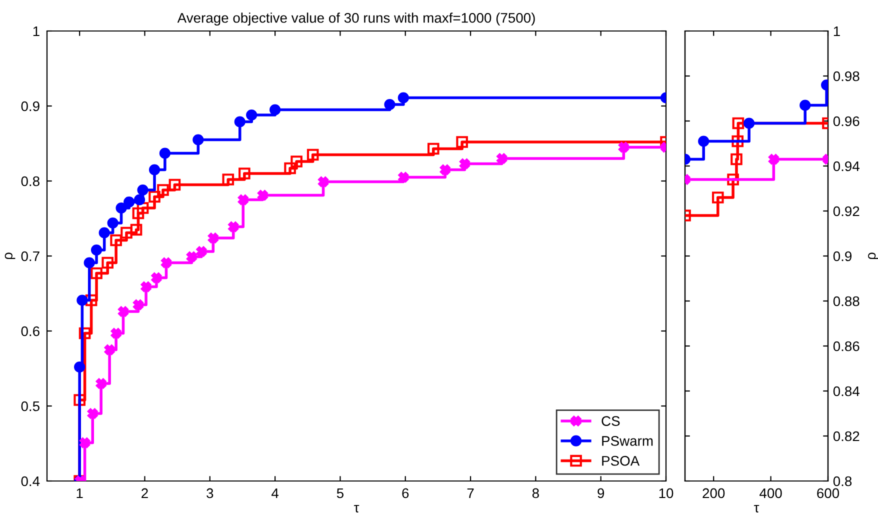  I want to click on x-tick-label: 5, so click(340, 493).